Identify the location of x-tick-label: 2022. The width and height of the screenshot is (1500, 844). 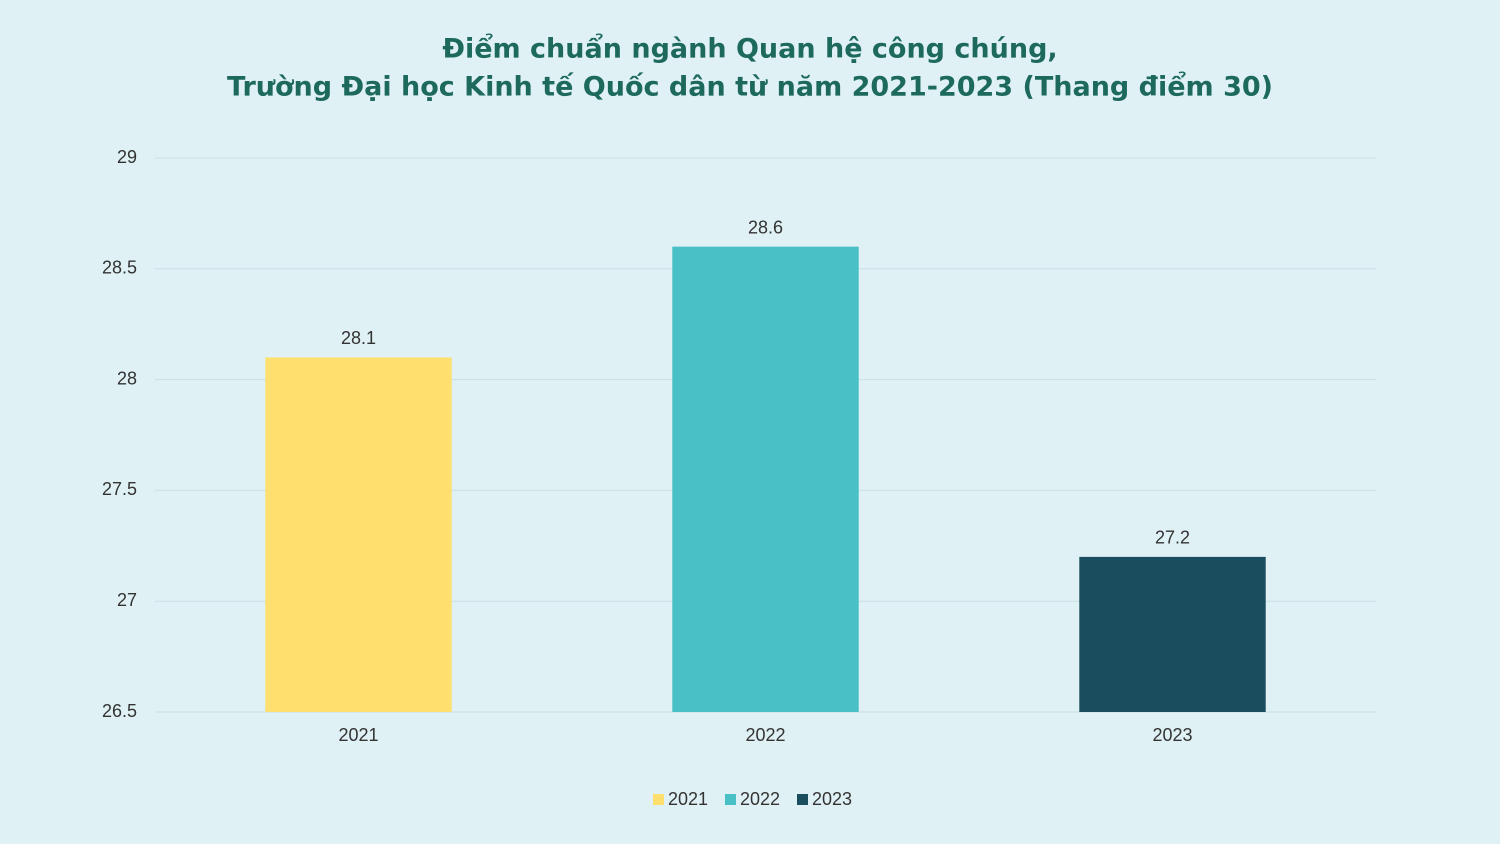
(765, 735).